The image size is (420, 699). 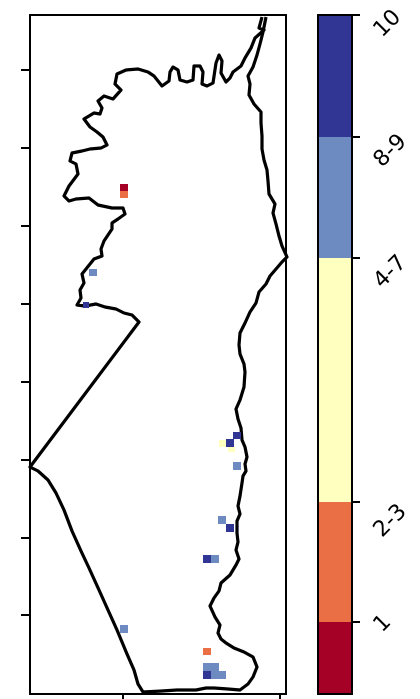 What do you see at coordinates (390, 150) in the screenshot?
I see `colorbar-label-8-9: 8-9` at bounding box center [390, 150].